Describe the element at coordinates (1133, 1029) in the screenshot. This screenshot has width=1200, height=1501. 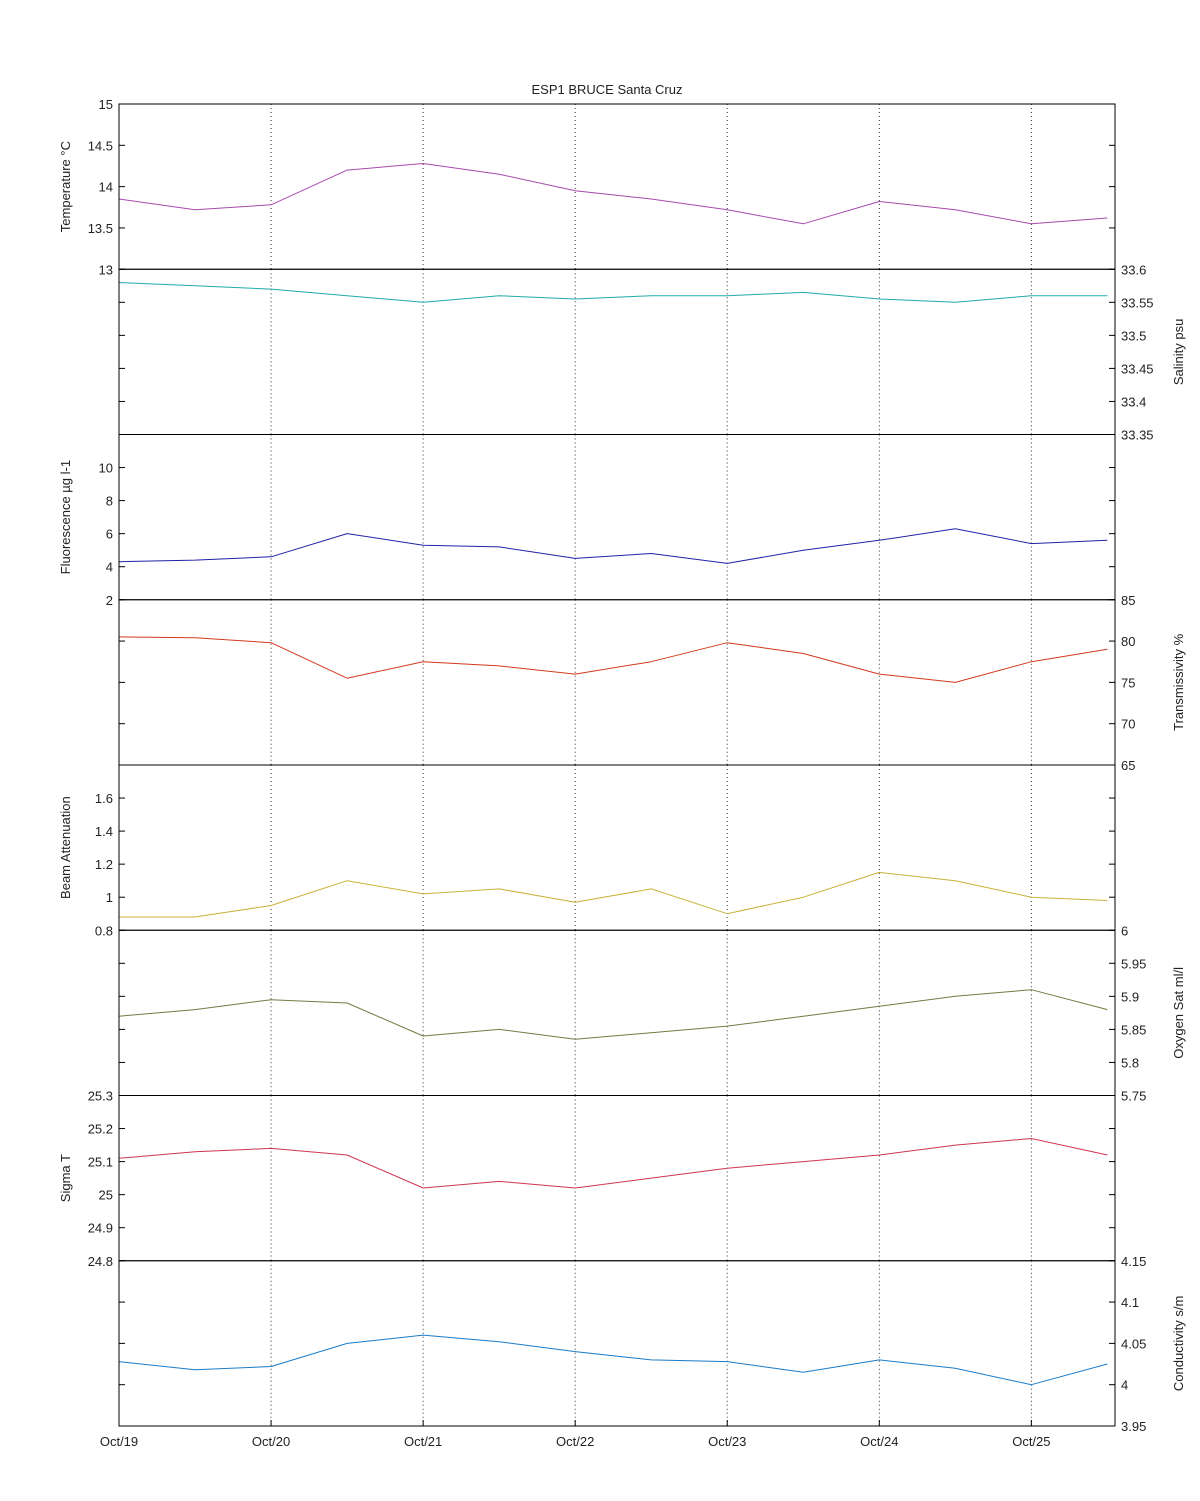
I see `y-tick-label: 5.85` at that location.